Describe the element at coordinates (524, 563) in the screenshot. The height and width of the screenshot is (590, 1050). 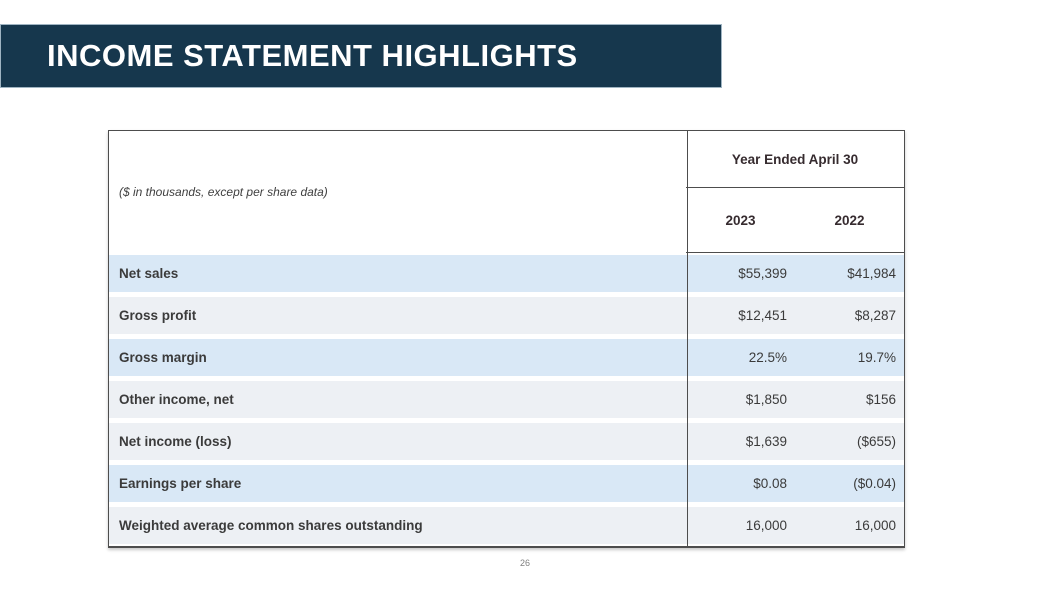
I see `page-number: 26` at that location.